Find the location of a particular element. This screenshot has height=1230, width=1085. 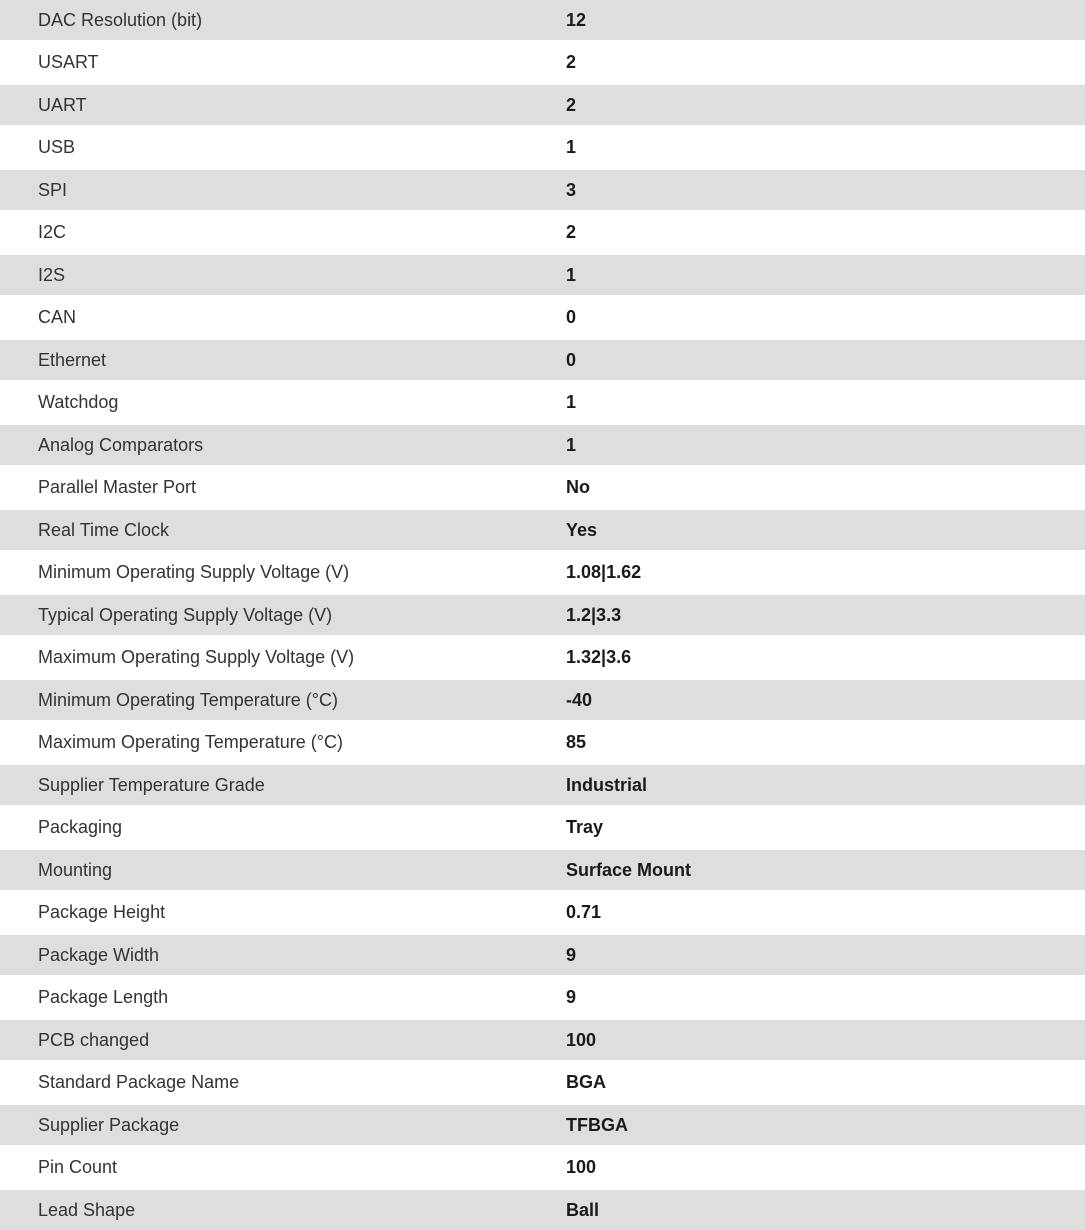

spec-row: Minimum Operating Temperature (°C) -40 is located at coordinates (542, 700).